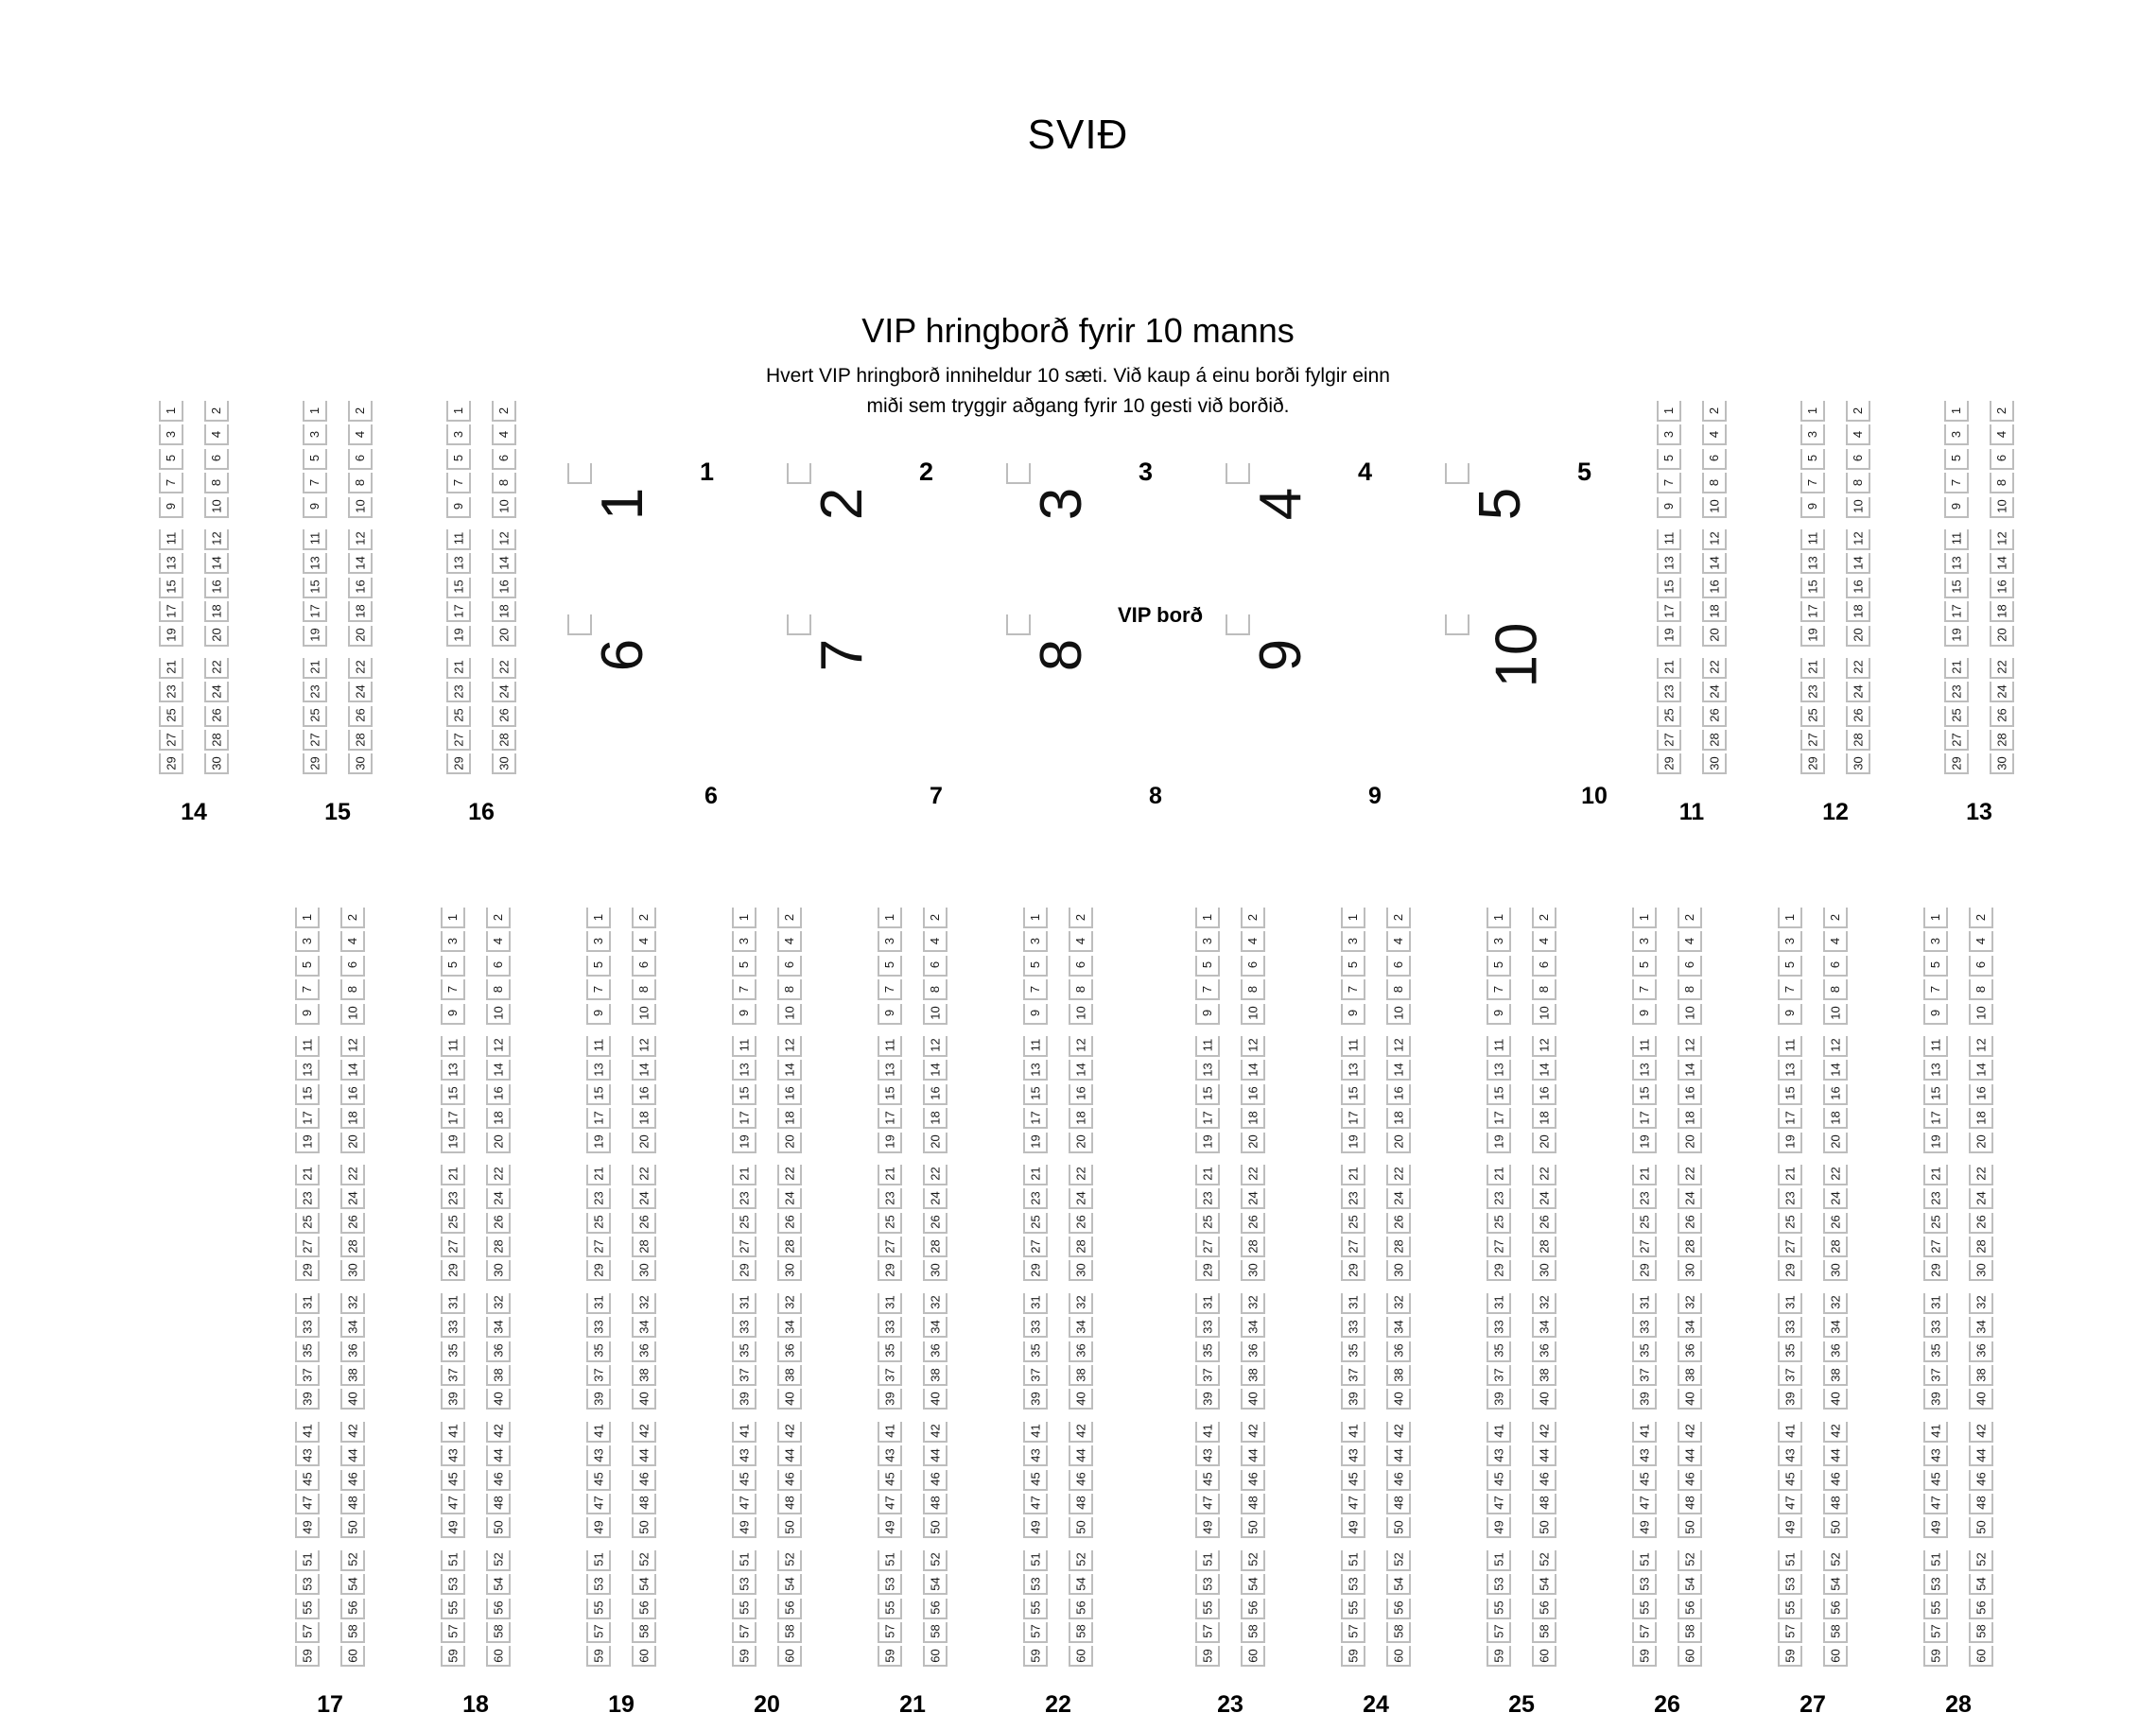 Image resolution: width=2156 pixels, height=1730 pixels. Describe the element at coordinates (936, 1199) in the screenshot. I see `seat: 24` at that location.